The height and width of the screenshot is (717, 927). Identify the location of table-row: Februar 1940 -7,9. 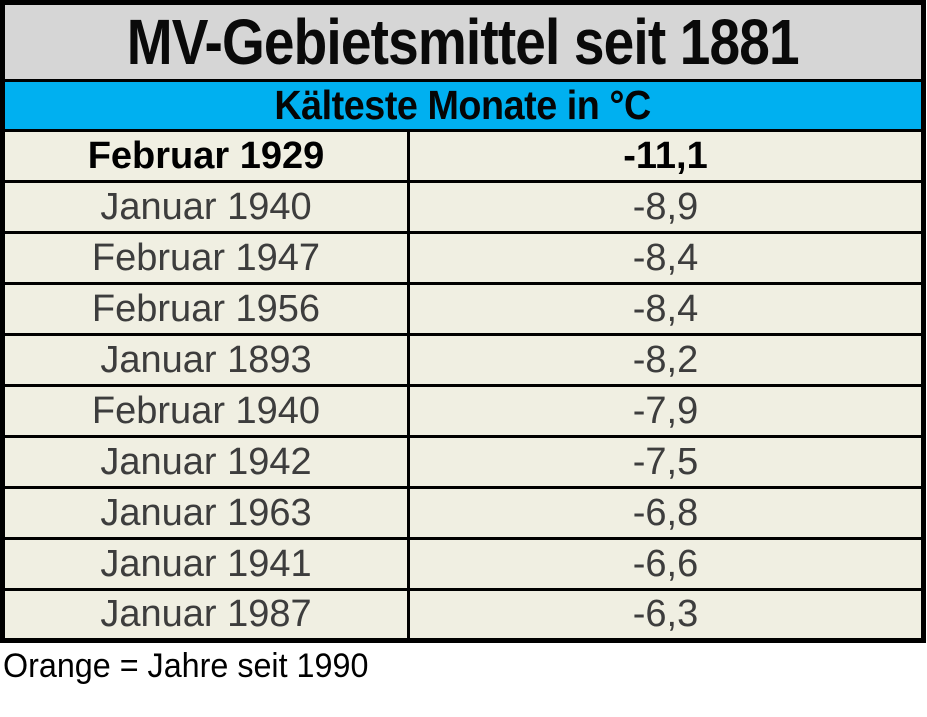
(463, 411).